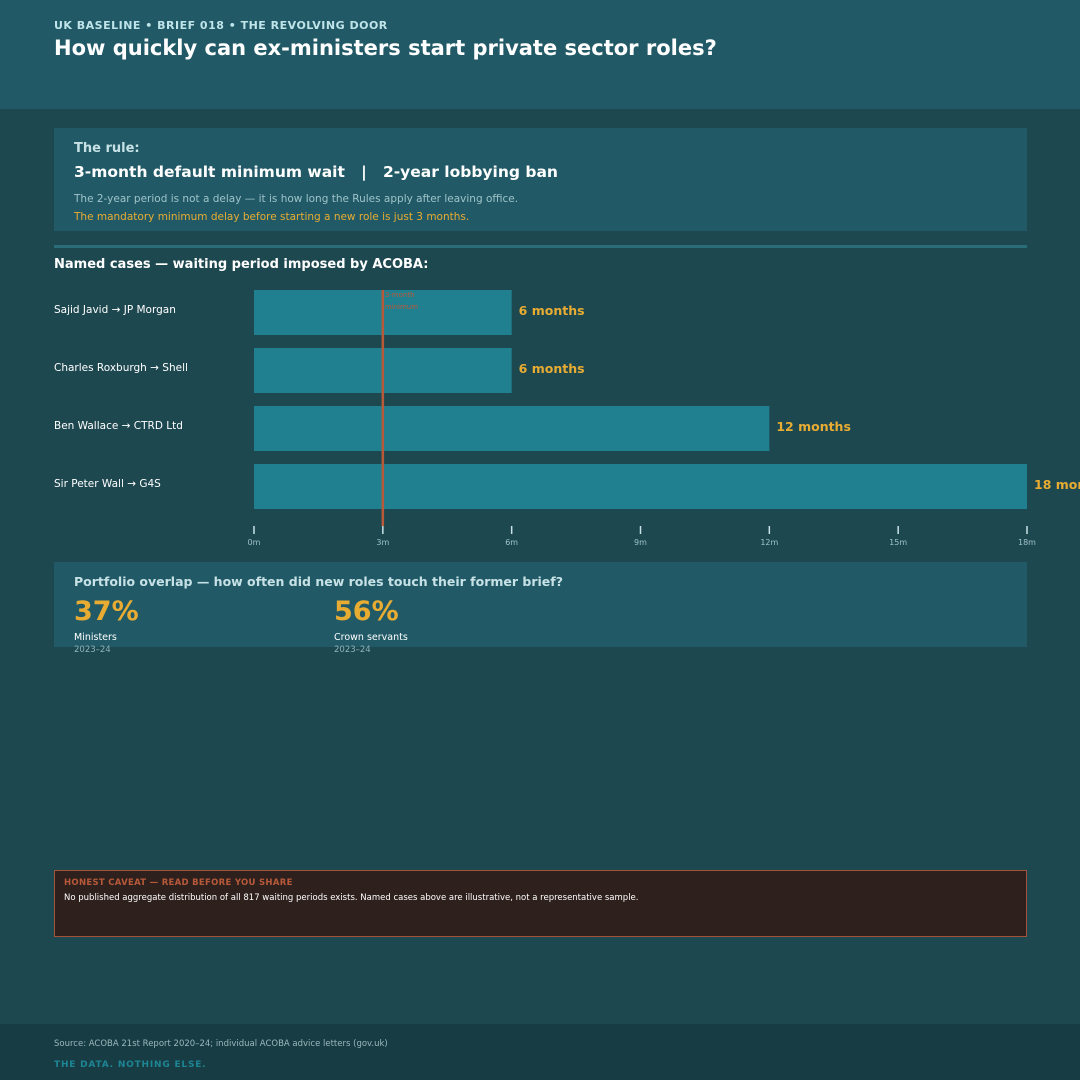 The image size is (1080, 1080). Describe the element at coordinates (107, 148) in the screenshot. I see `rule-label: The rule:` at that location.